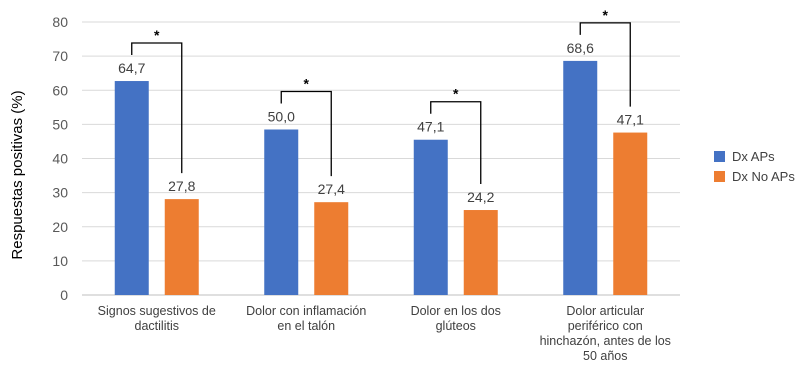  I want to click on category-label-line: periférico con, so click(605, 326).